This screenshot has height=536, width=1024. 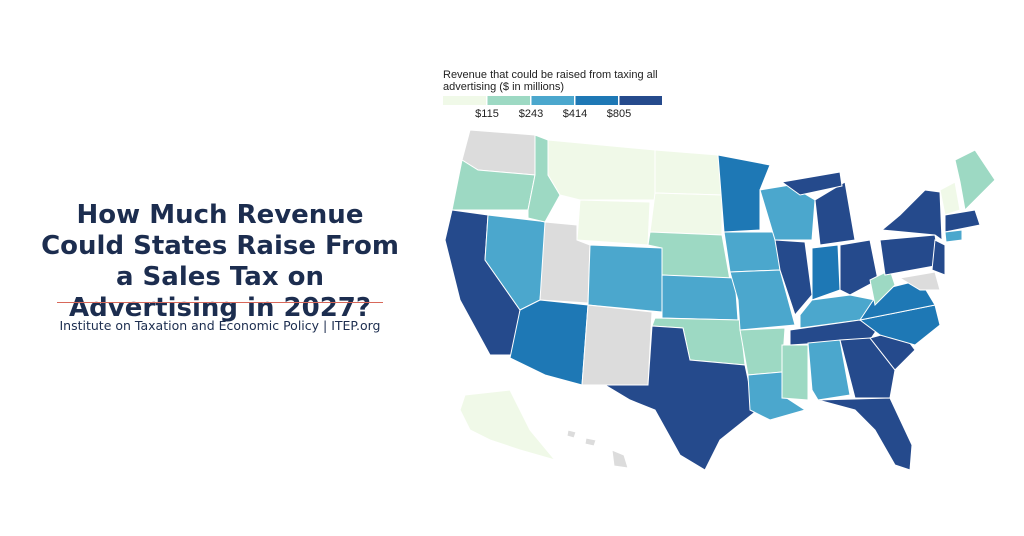 What do you see at coordinates (220, 302) in the screenshot?
I see `divider` at bounding box center [220, 302].